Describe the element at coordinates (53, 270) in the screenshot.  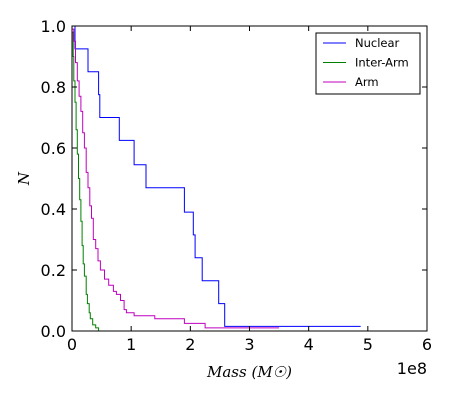
I see `y-tick-label: 0.2` at that location.